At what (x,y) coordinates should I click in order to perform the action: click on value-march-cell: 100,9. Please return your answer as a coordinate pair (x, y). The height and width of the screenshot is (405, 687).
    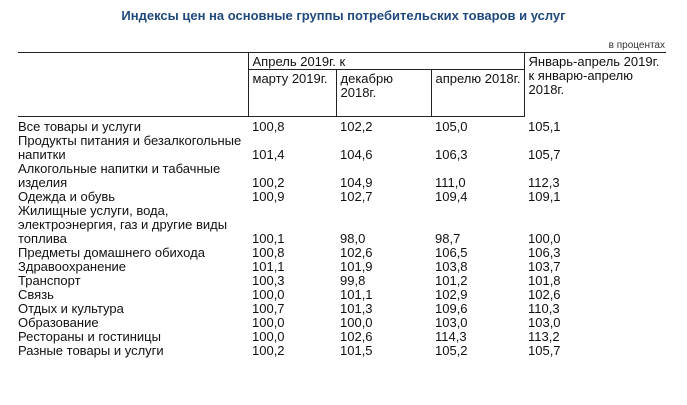
    Looking at the image, I should click on (268, 196).